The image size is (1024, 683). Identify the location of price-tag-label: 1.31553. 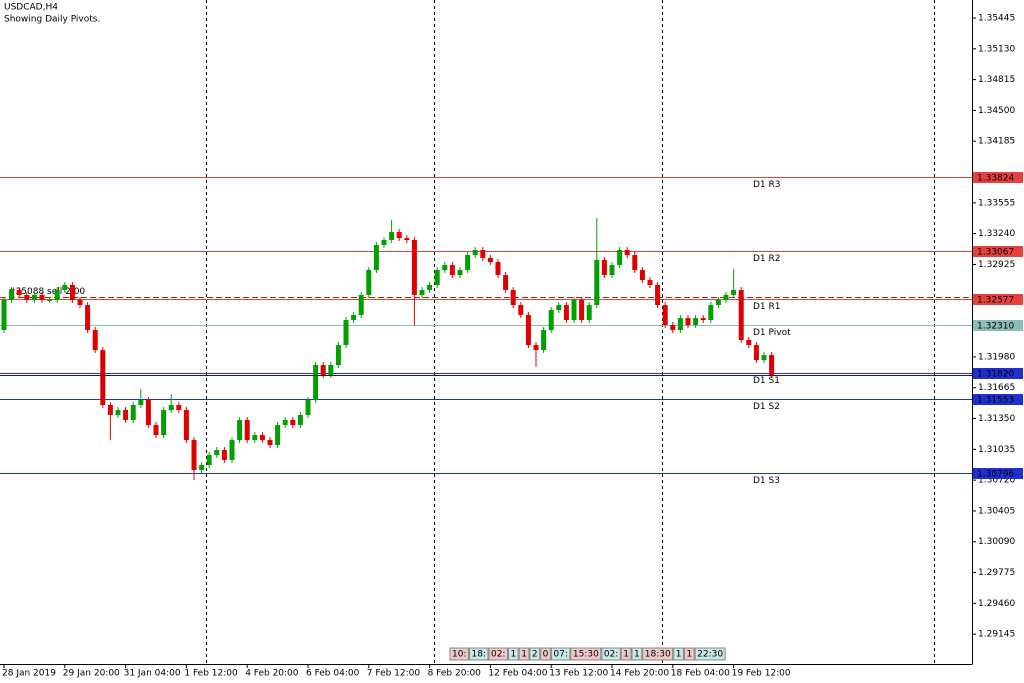
(995, 401).